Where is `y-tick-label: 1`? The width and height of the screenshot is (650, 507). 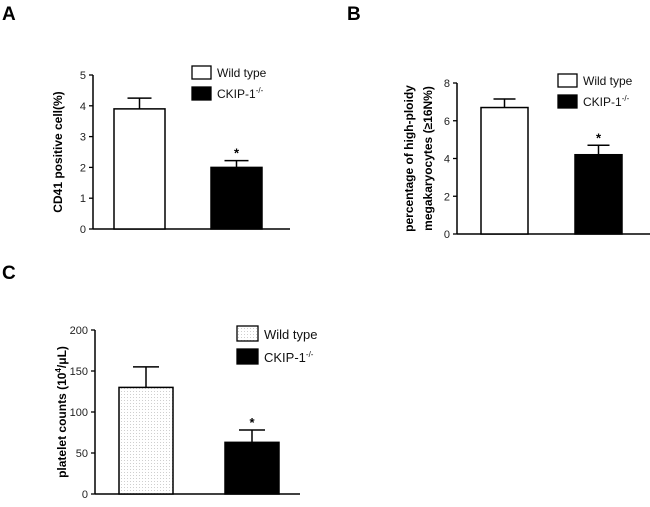 y-tick-label: 1 is located at coordinates (83, 199).